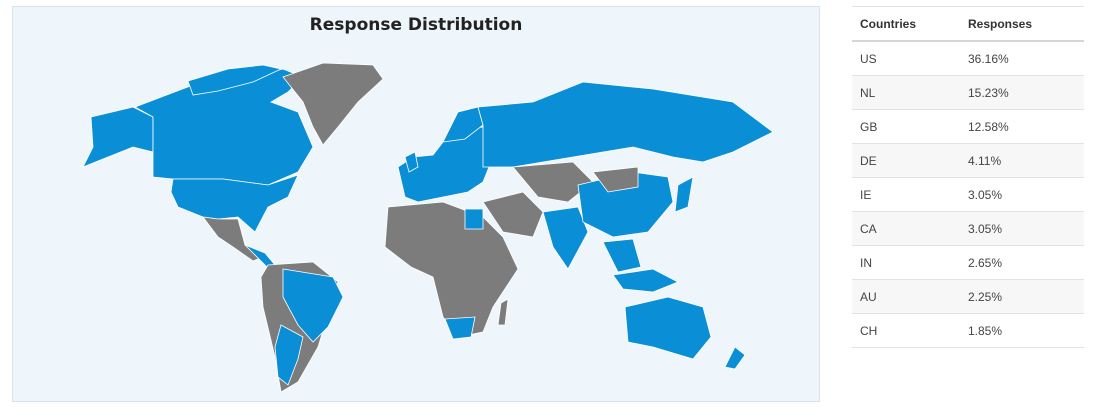 The width and height of the screenshot is (1096, 416). Describe the element at coordinates (625, 124) in the screenshot. I see `country-russia` at that location.